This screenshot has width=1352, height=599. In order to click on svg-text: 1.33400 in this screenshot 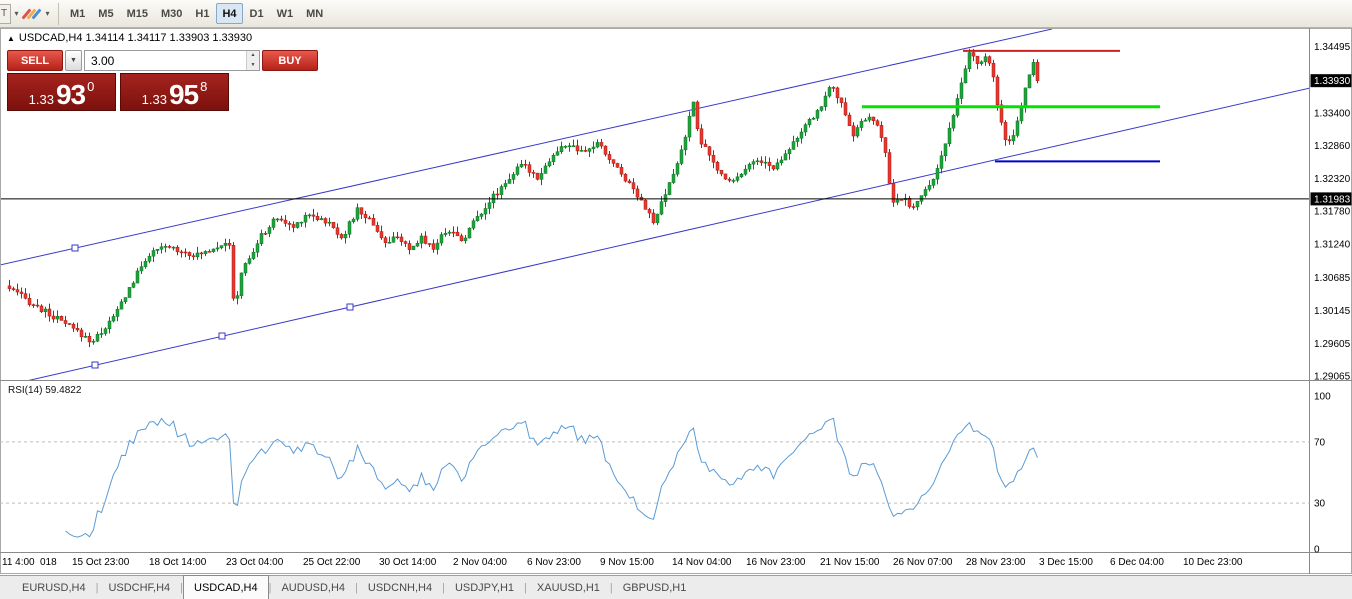, I will do `click(1332, 113)`.